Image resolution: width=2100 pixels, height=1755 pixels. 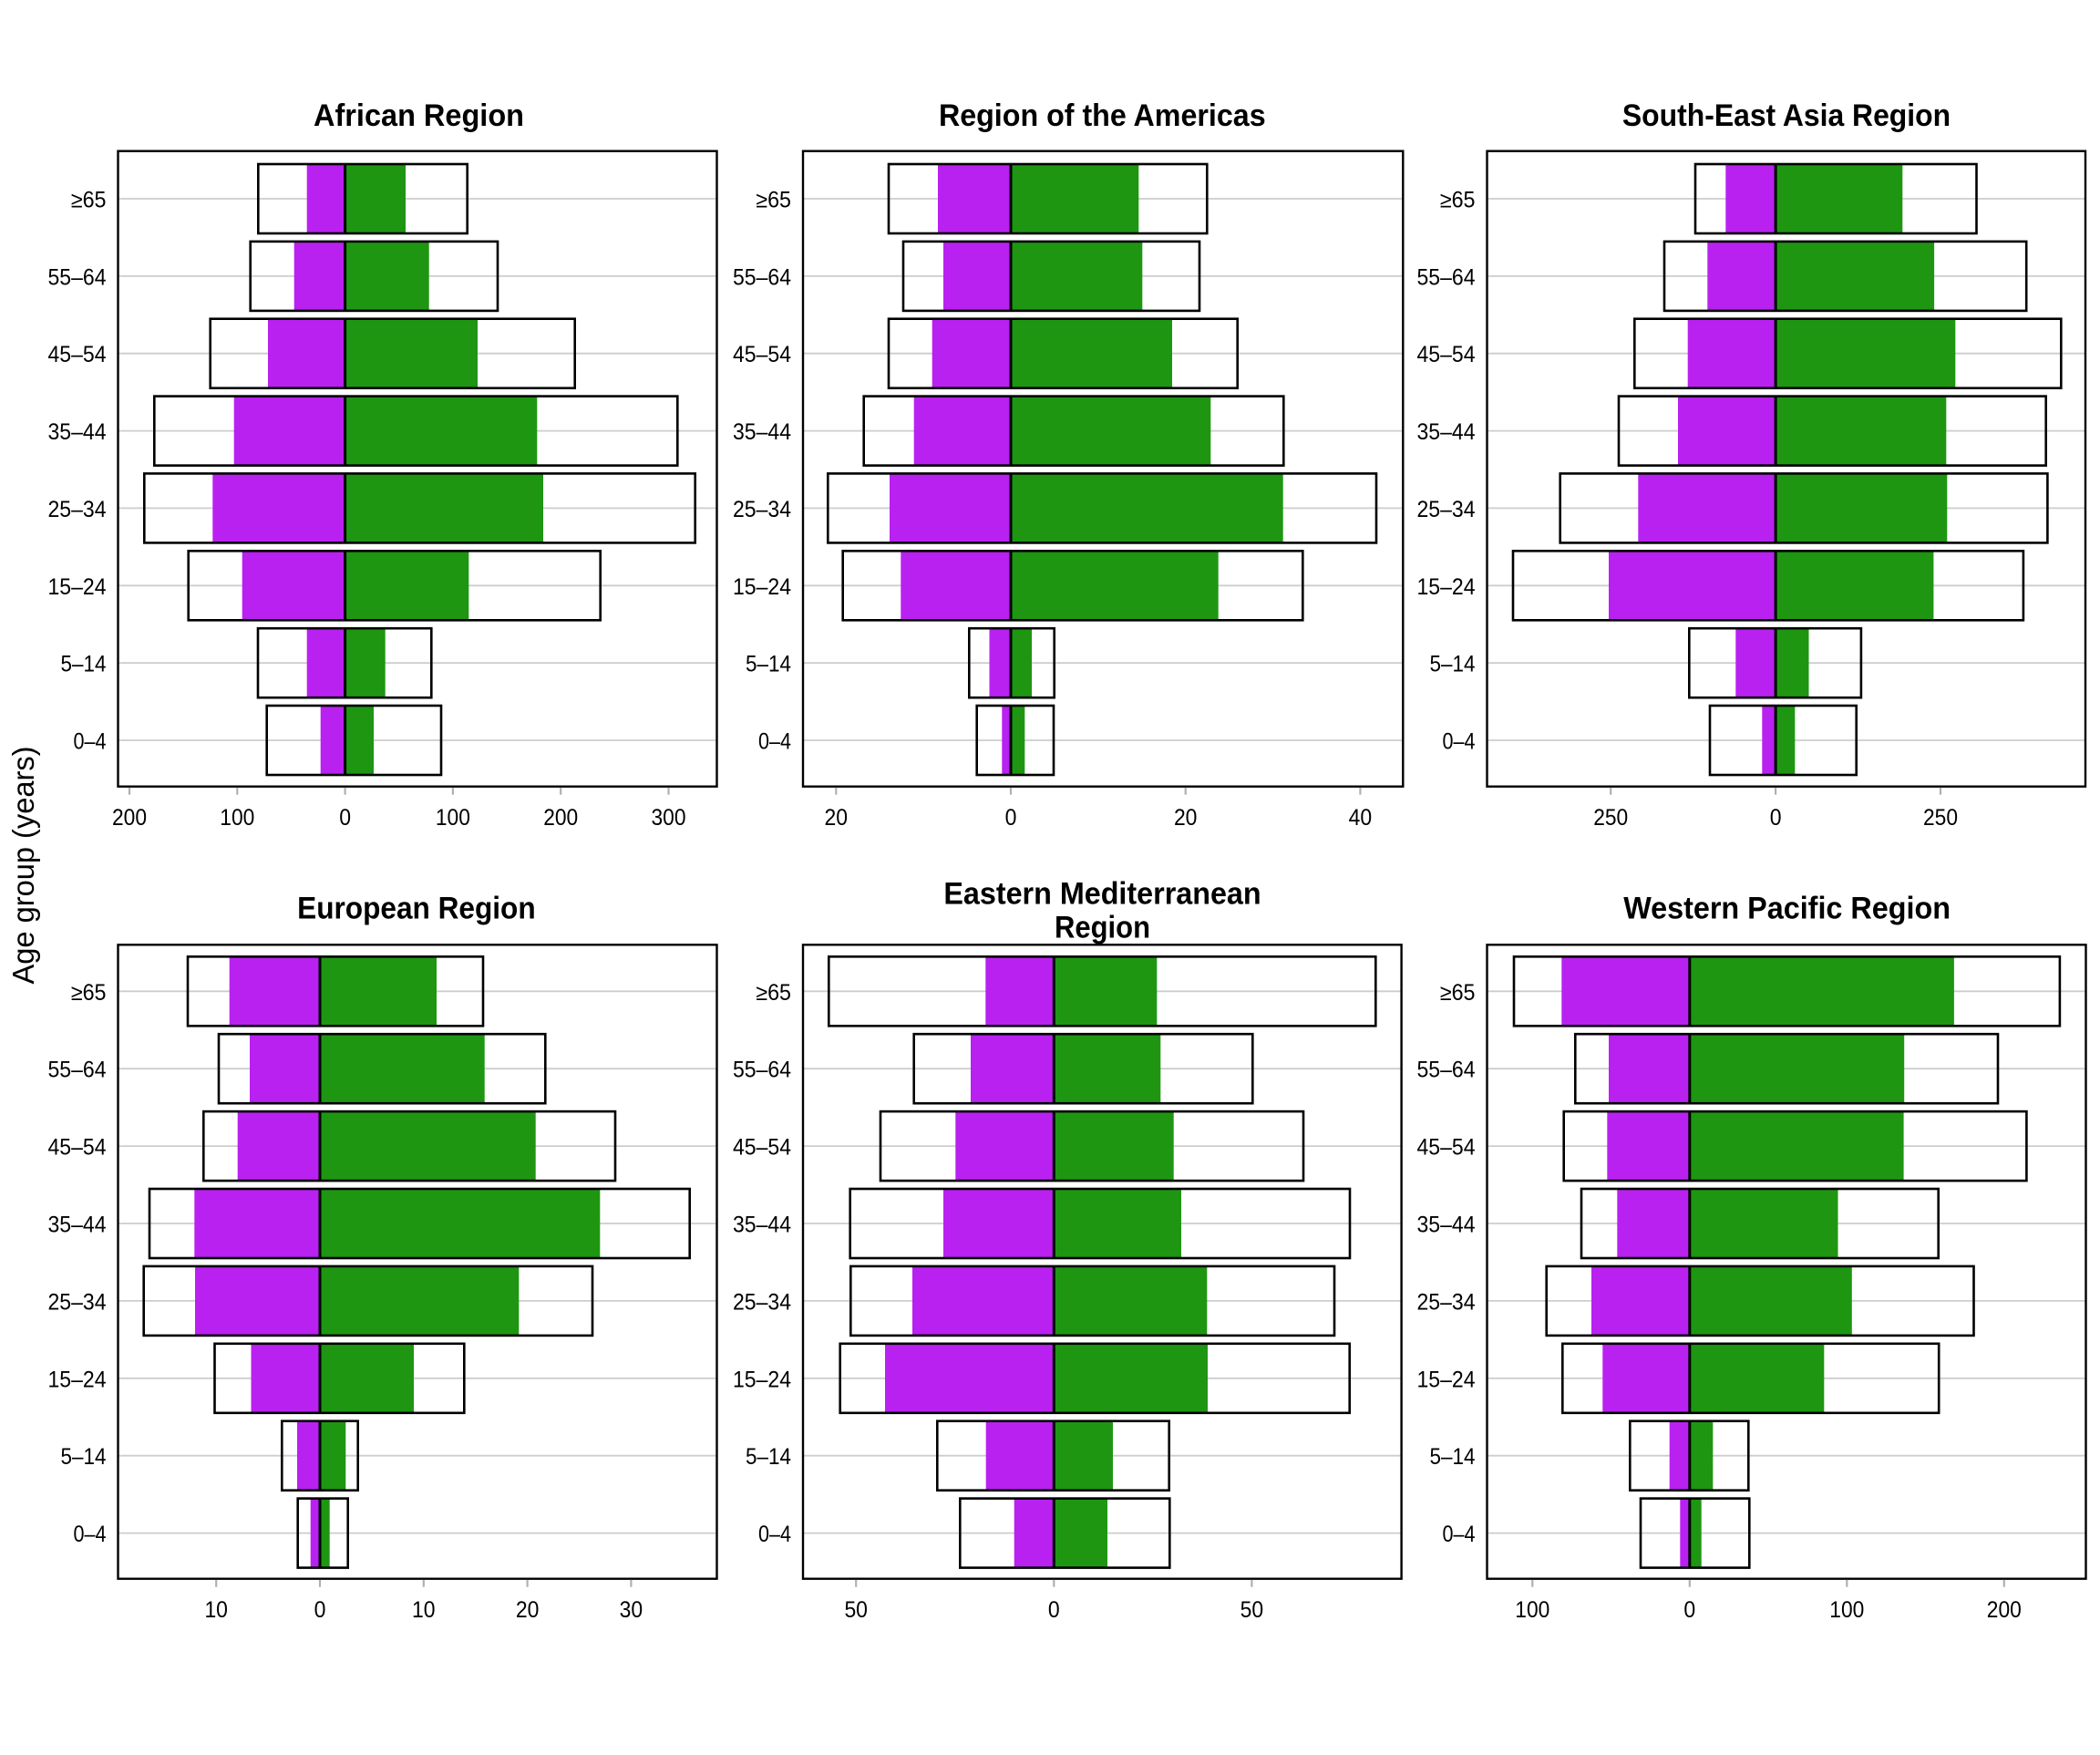 What do you see at coordinates (1787, 115) in the screenshot?
I see `svg-text: South-East Asia Region` at bounding box center [1787, 115].